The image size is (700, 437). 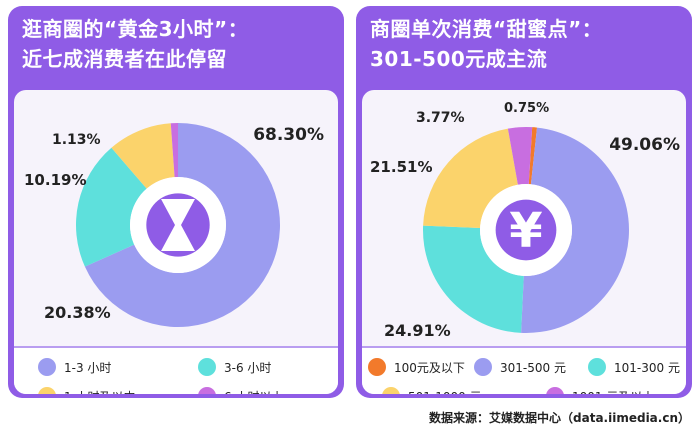 What do you see at coordinates (99, 391) in the screenshot?
I see `legend-label: 1 小时及以内` at bounding box center [99, 391].